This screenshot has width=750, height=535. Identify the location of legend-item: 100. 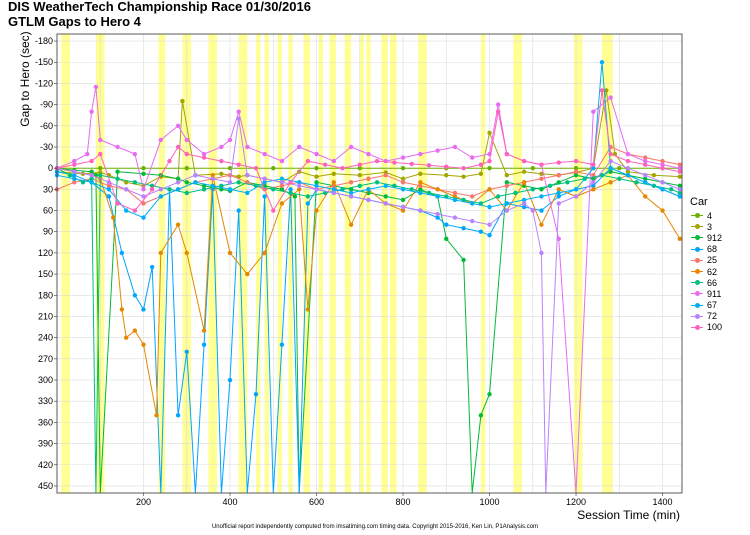
(706, 327).